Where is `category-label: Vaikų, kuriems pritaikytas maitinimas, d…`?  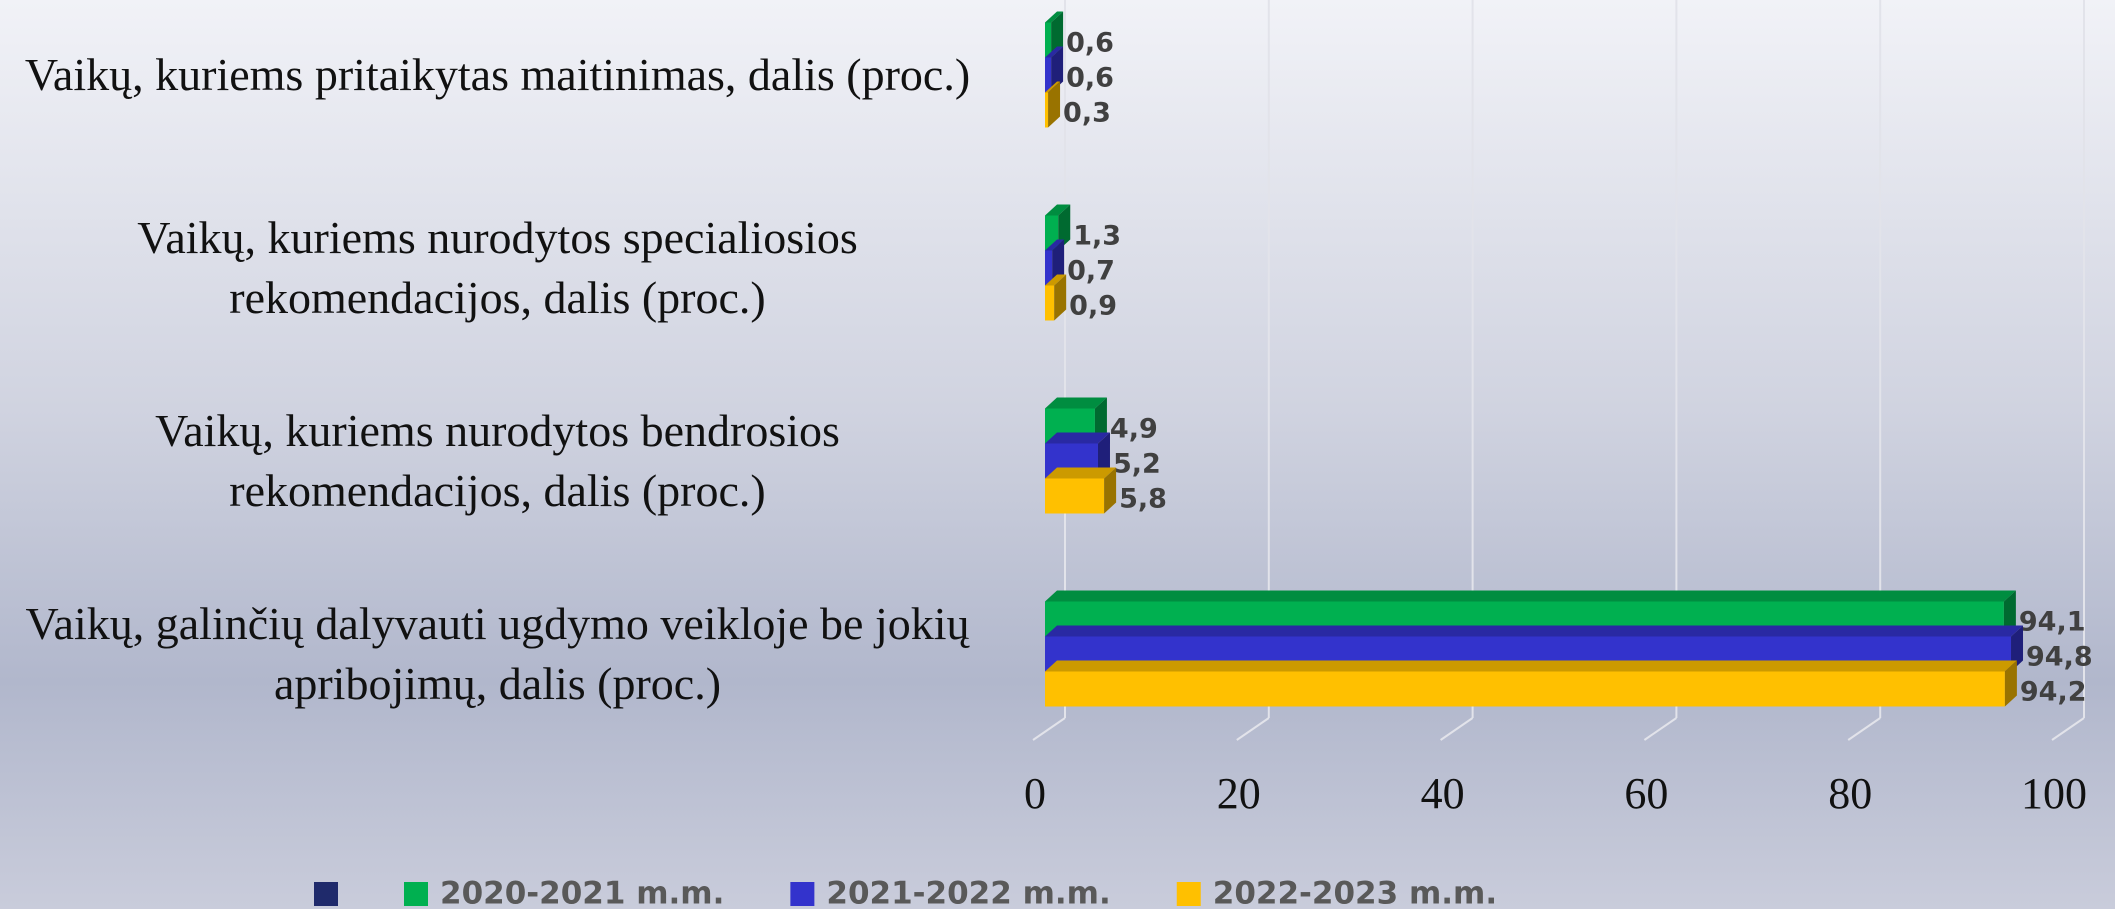 category-label: Vaikų, kuriems pritaikytas maitinimas, d… is located at coordinates (497, 74).